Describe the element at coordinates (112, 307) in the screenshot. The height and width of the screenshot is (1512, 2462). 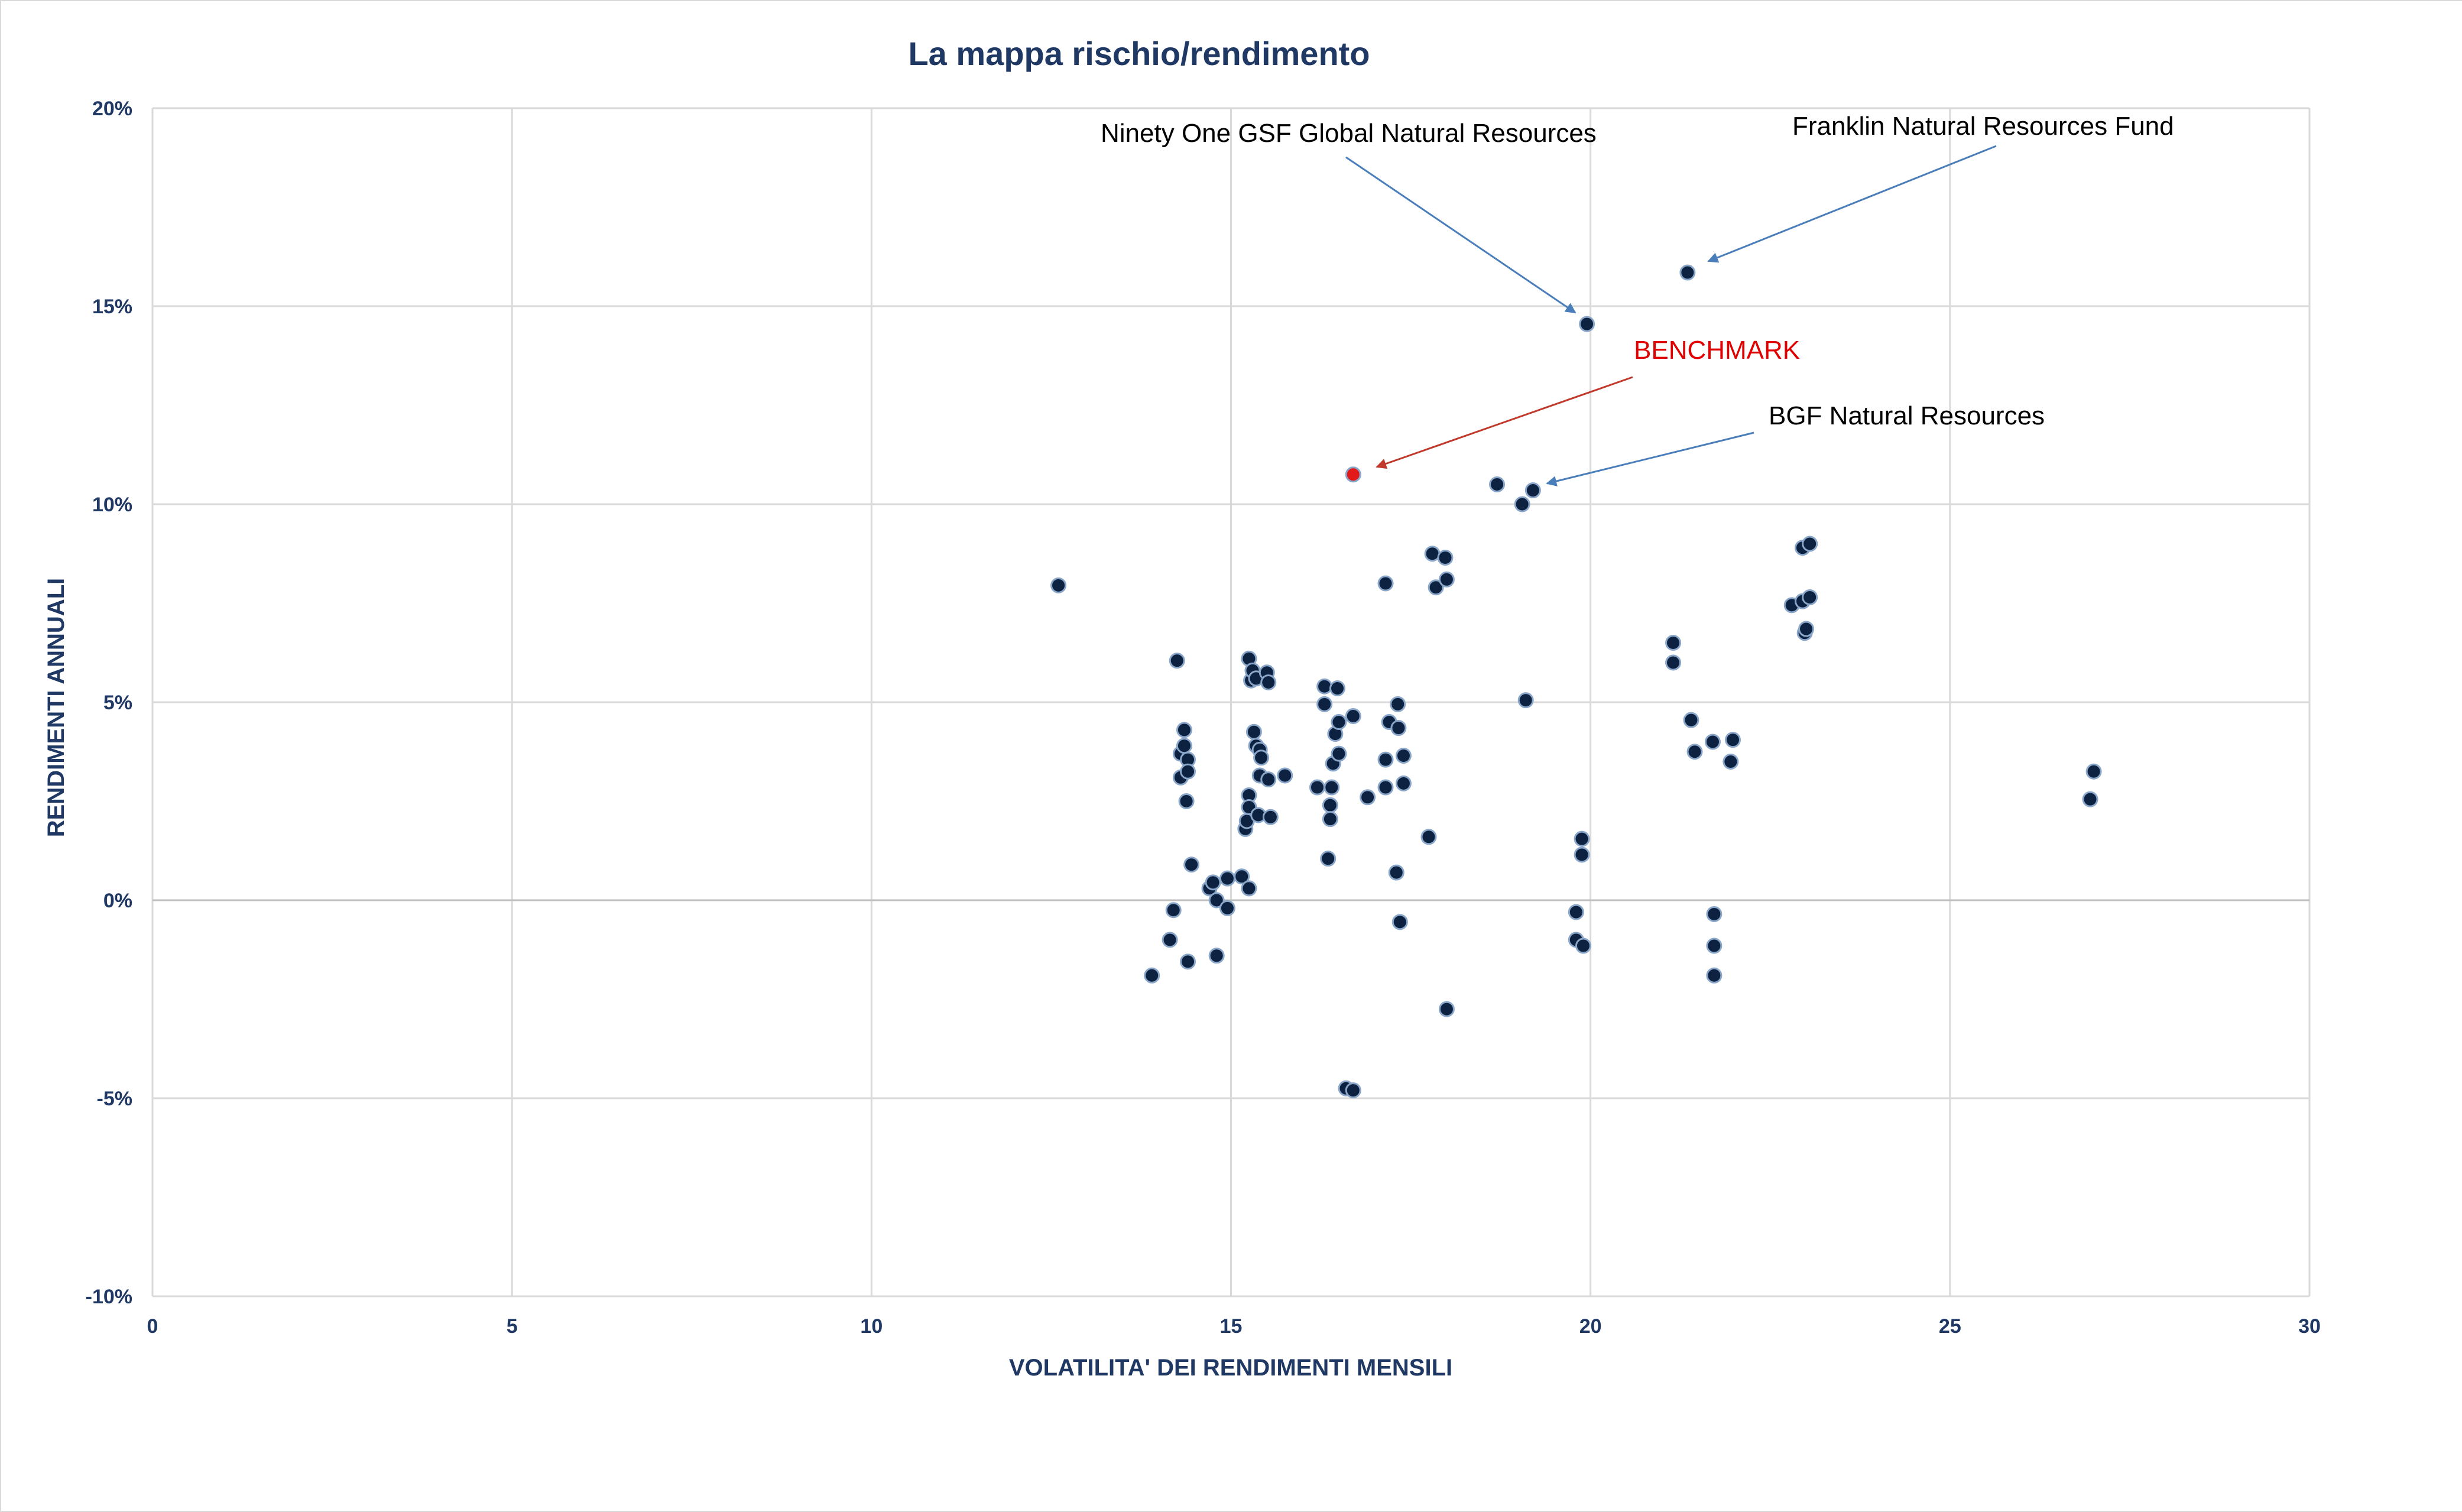
I see `y-tick-label: 15%` at that location.